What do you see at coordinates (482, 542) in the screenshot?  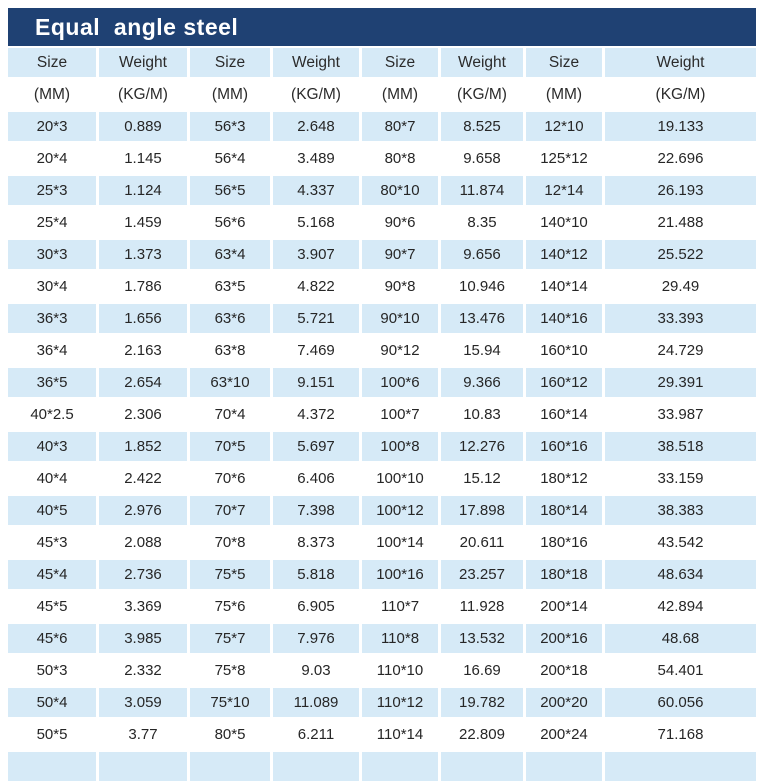 I see `weight-cell: 20.611` at bounding box center [482, 542].